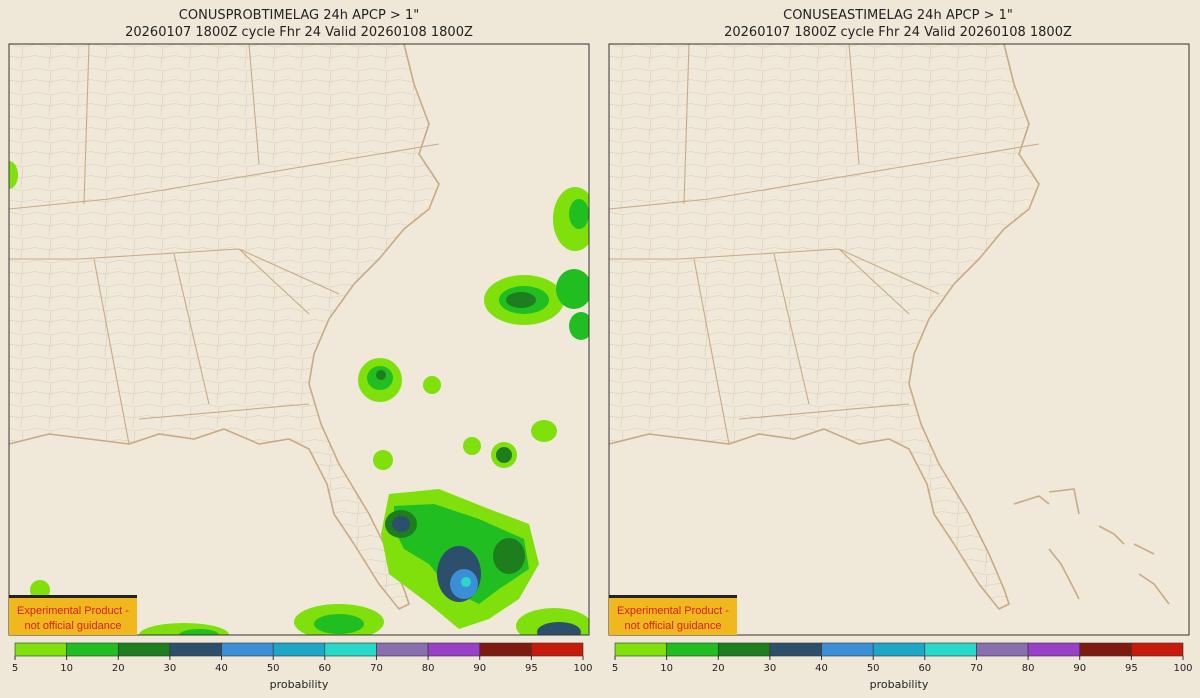 The width and height of the screenshot is (1200, 698). Describe the element at coordinates (898, 15) in the screenshot. I see `panel-title: CONUSEASTIMELAG 24h APCP > 1"` at that location.